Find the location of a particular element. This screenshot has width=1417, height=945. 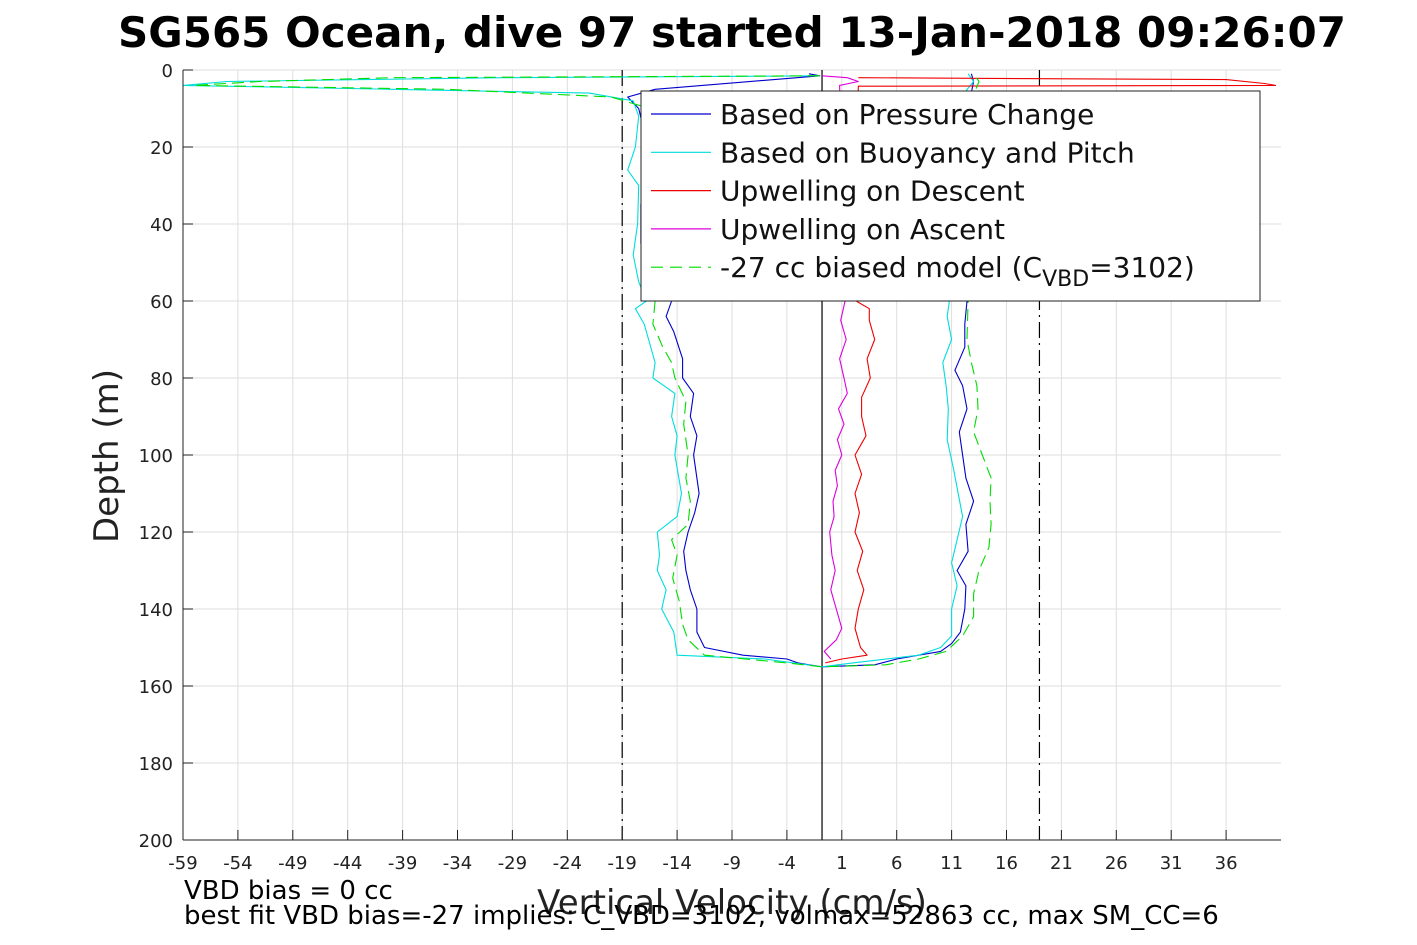

legend-label: Upwelling on Descent is located at coordinates (872, 191).